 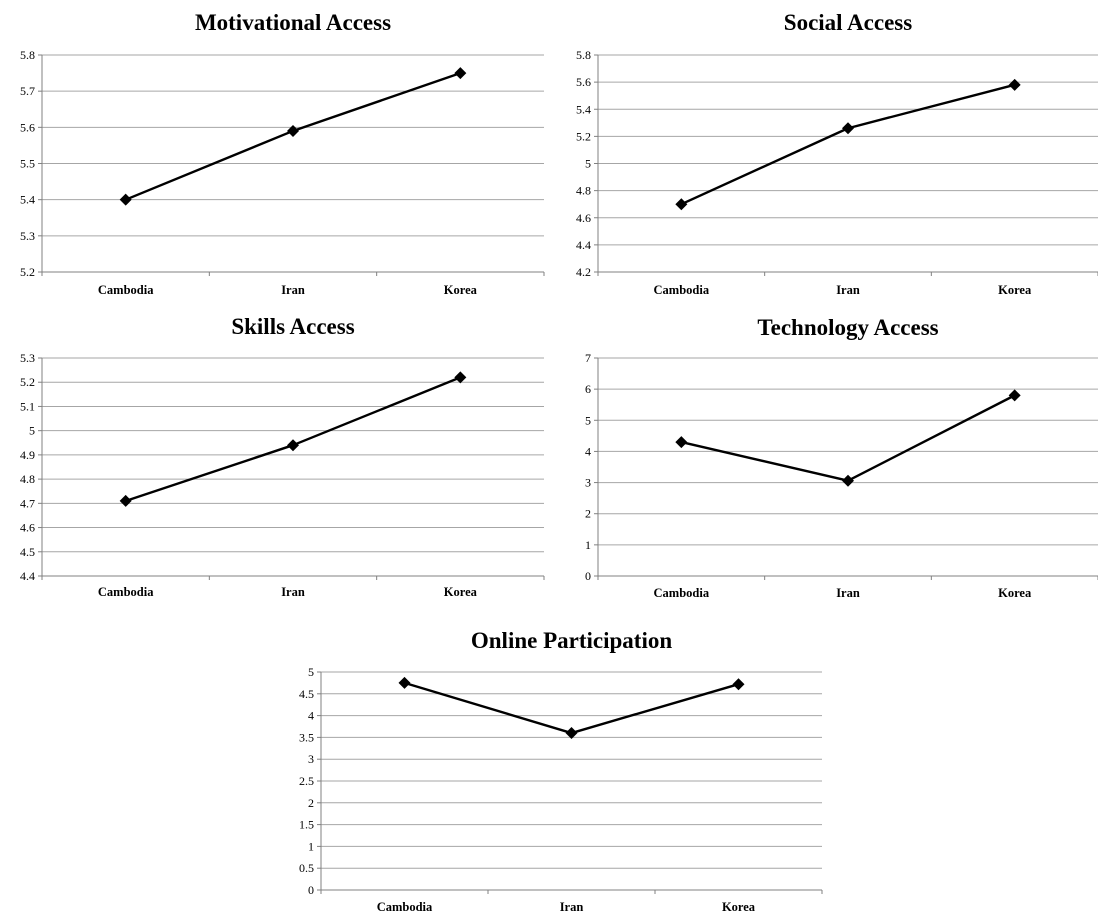 What do you see at coordinates (27, 455) in the screenshot?
I see `y-tick-label: 4.9` at bounding box center [27, 455].